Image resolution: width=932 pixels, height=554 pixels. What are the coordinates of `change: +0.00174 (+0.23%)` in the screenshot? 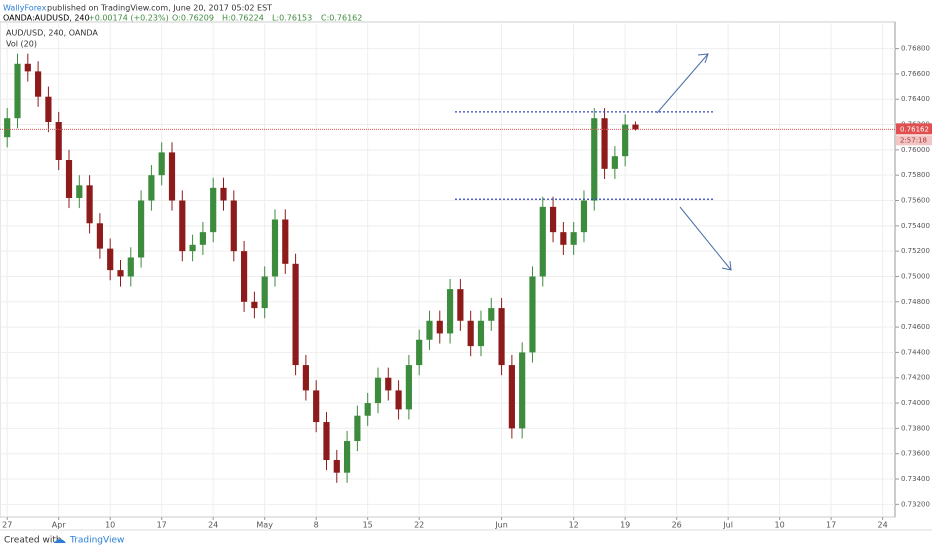 It's located at (128, 18).